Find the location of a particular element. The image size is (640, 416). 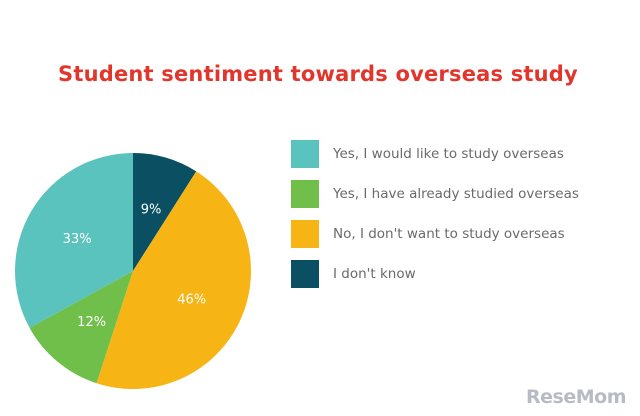

legend-item-like-to-study: Yes, I would like to study overseas is located at coordinates (435, 154).